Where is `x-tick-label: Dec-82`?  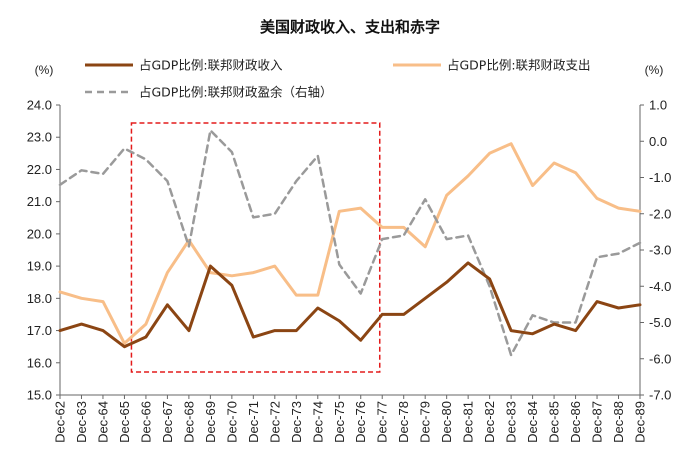 x-tick-label: Dec-82 is located at coordinates (489, 422).